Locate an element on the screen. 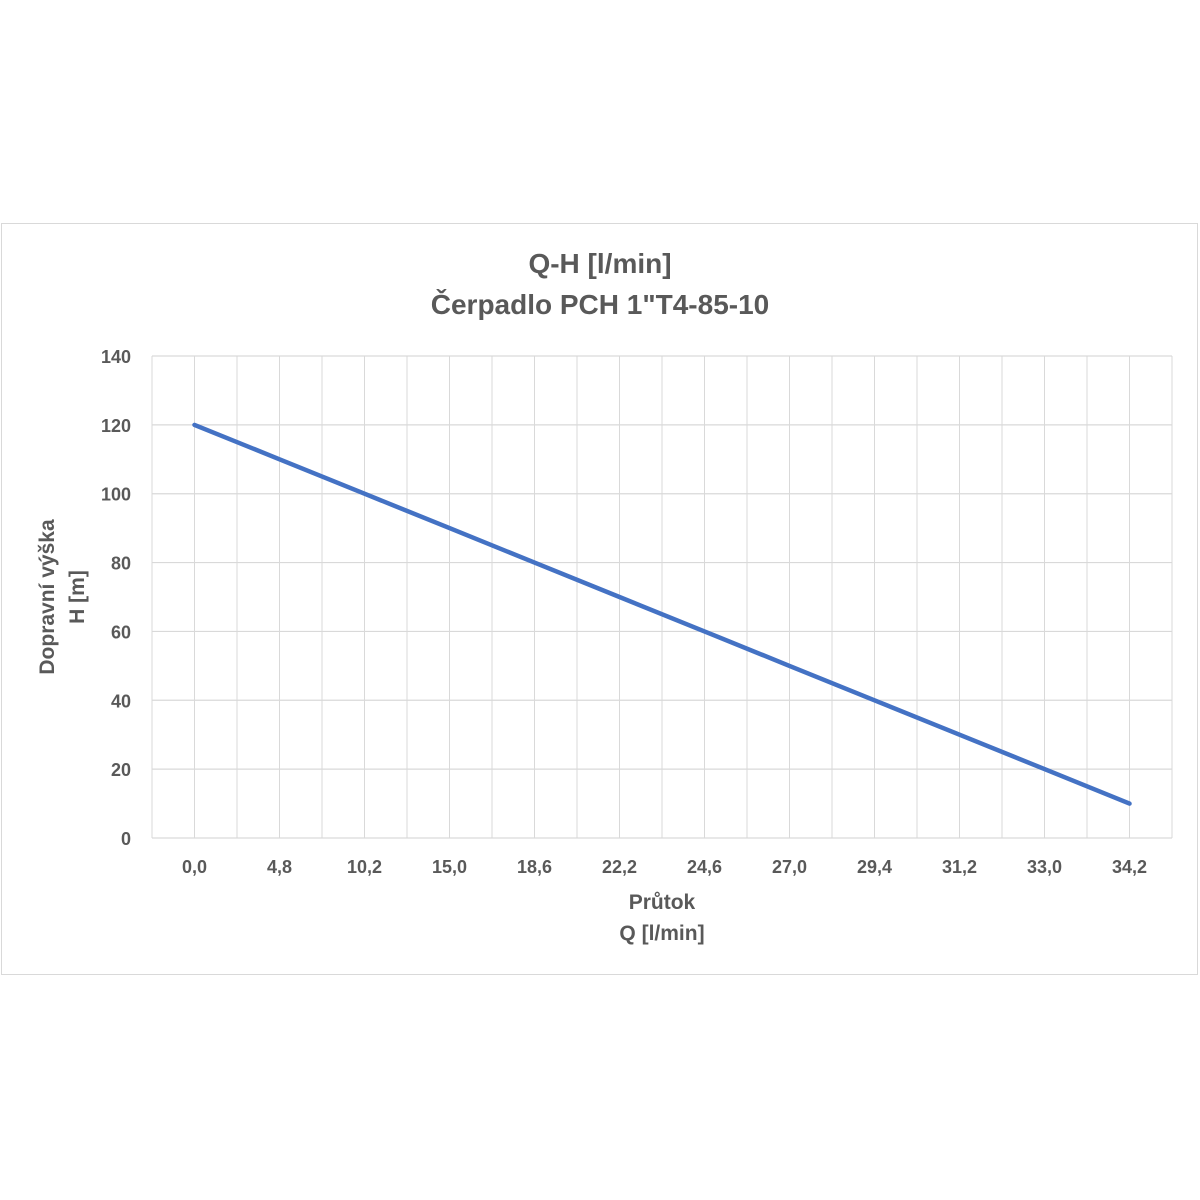 The image size is (1200, 1200). y-tick-label: 140 is located at coordinates (116, 357).